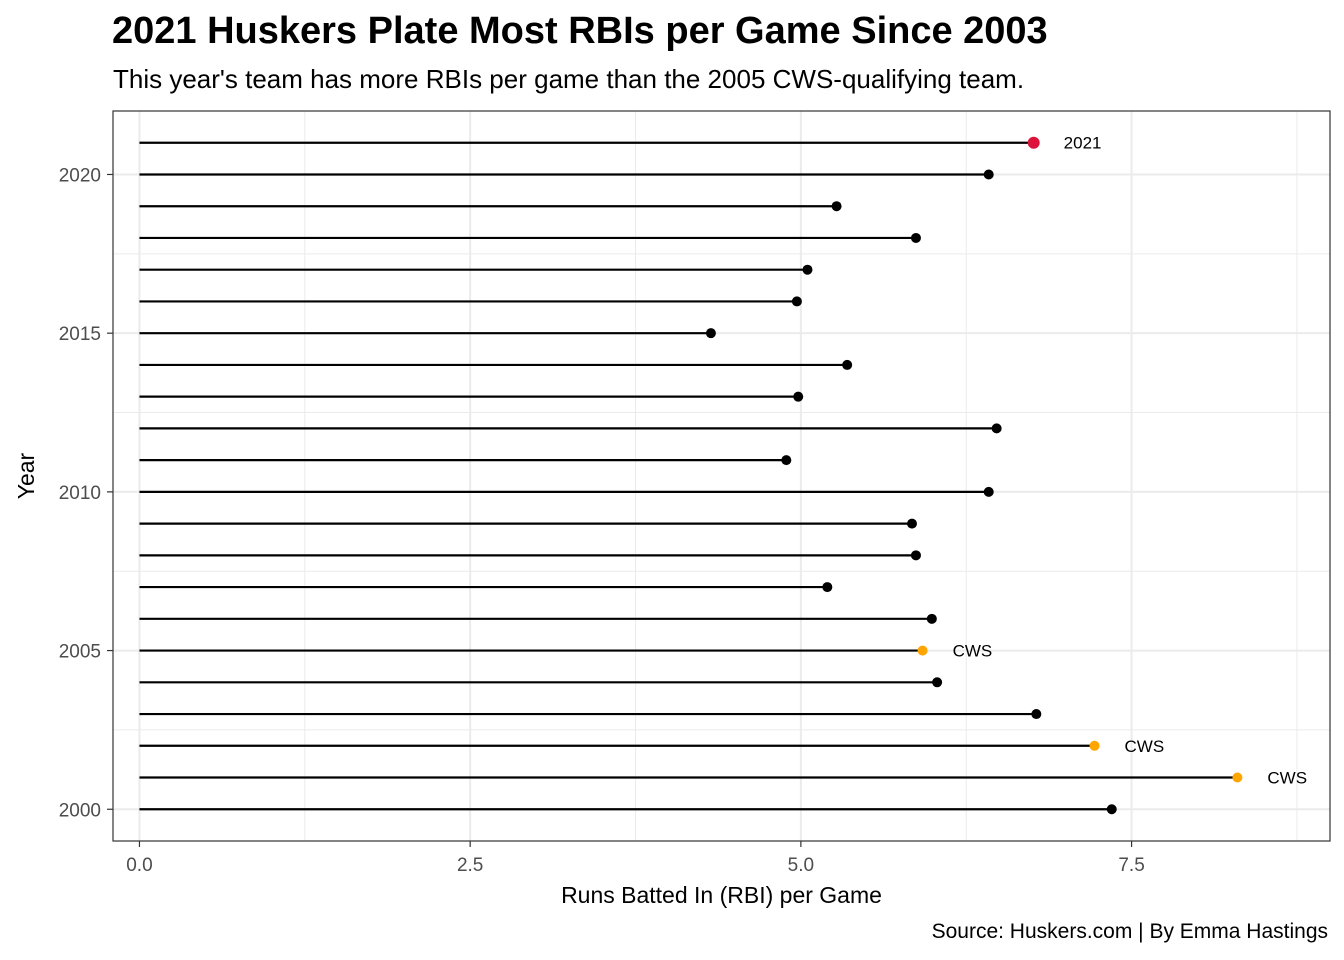 Image resolution: width=1344 pixels, height=960 pixels. Describe the element at coordinates (1287, 778) in the screenshot. I see `point-label-2001: CWS` at that location.